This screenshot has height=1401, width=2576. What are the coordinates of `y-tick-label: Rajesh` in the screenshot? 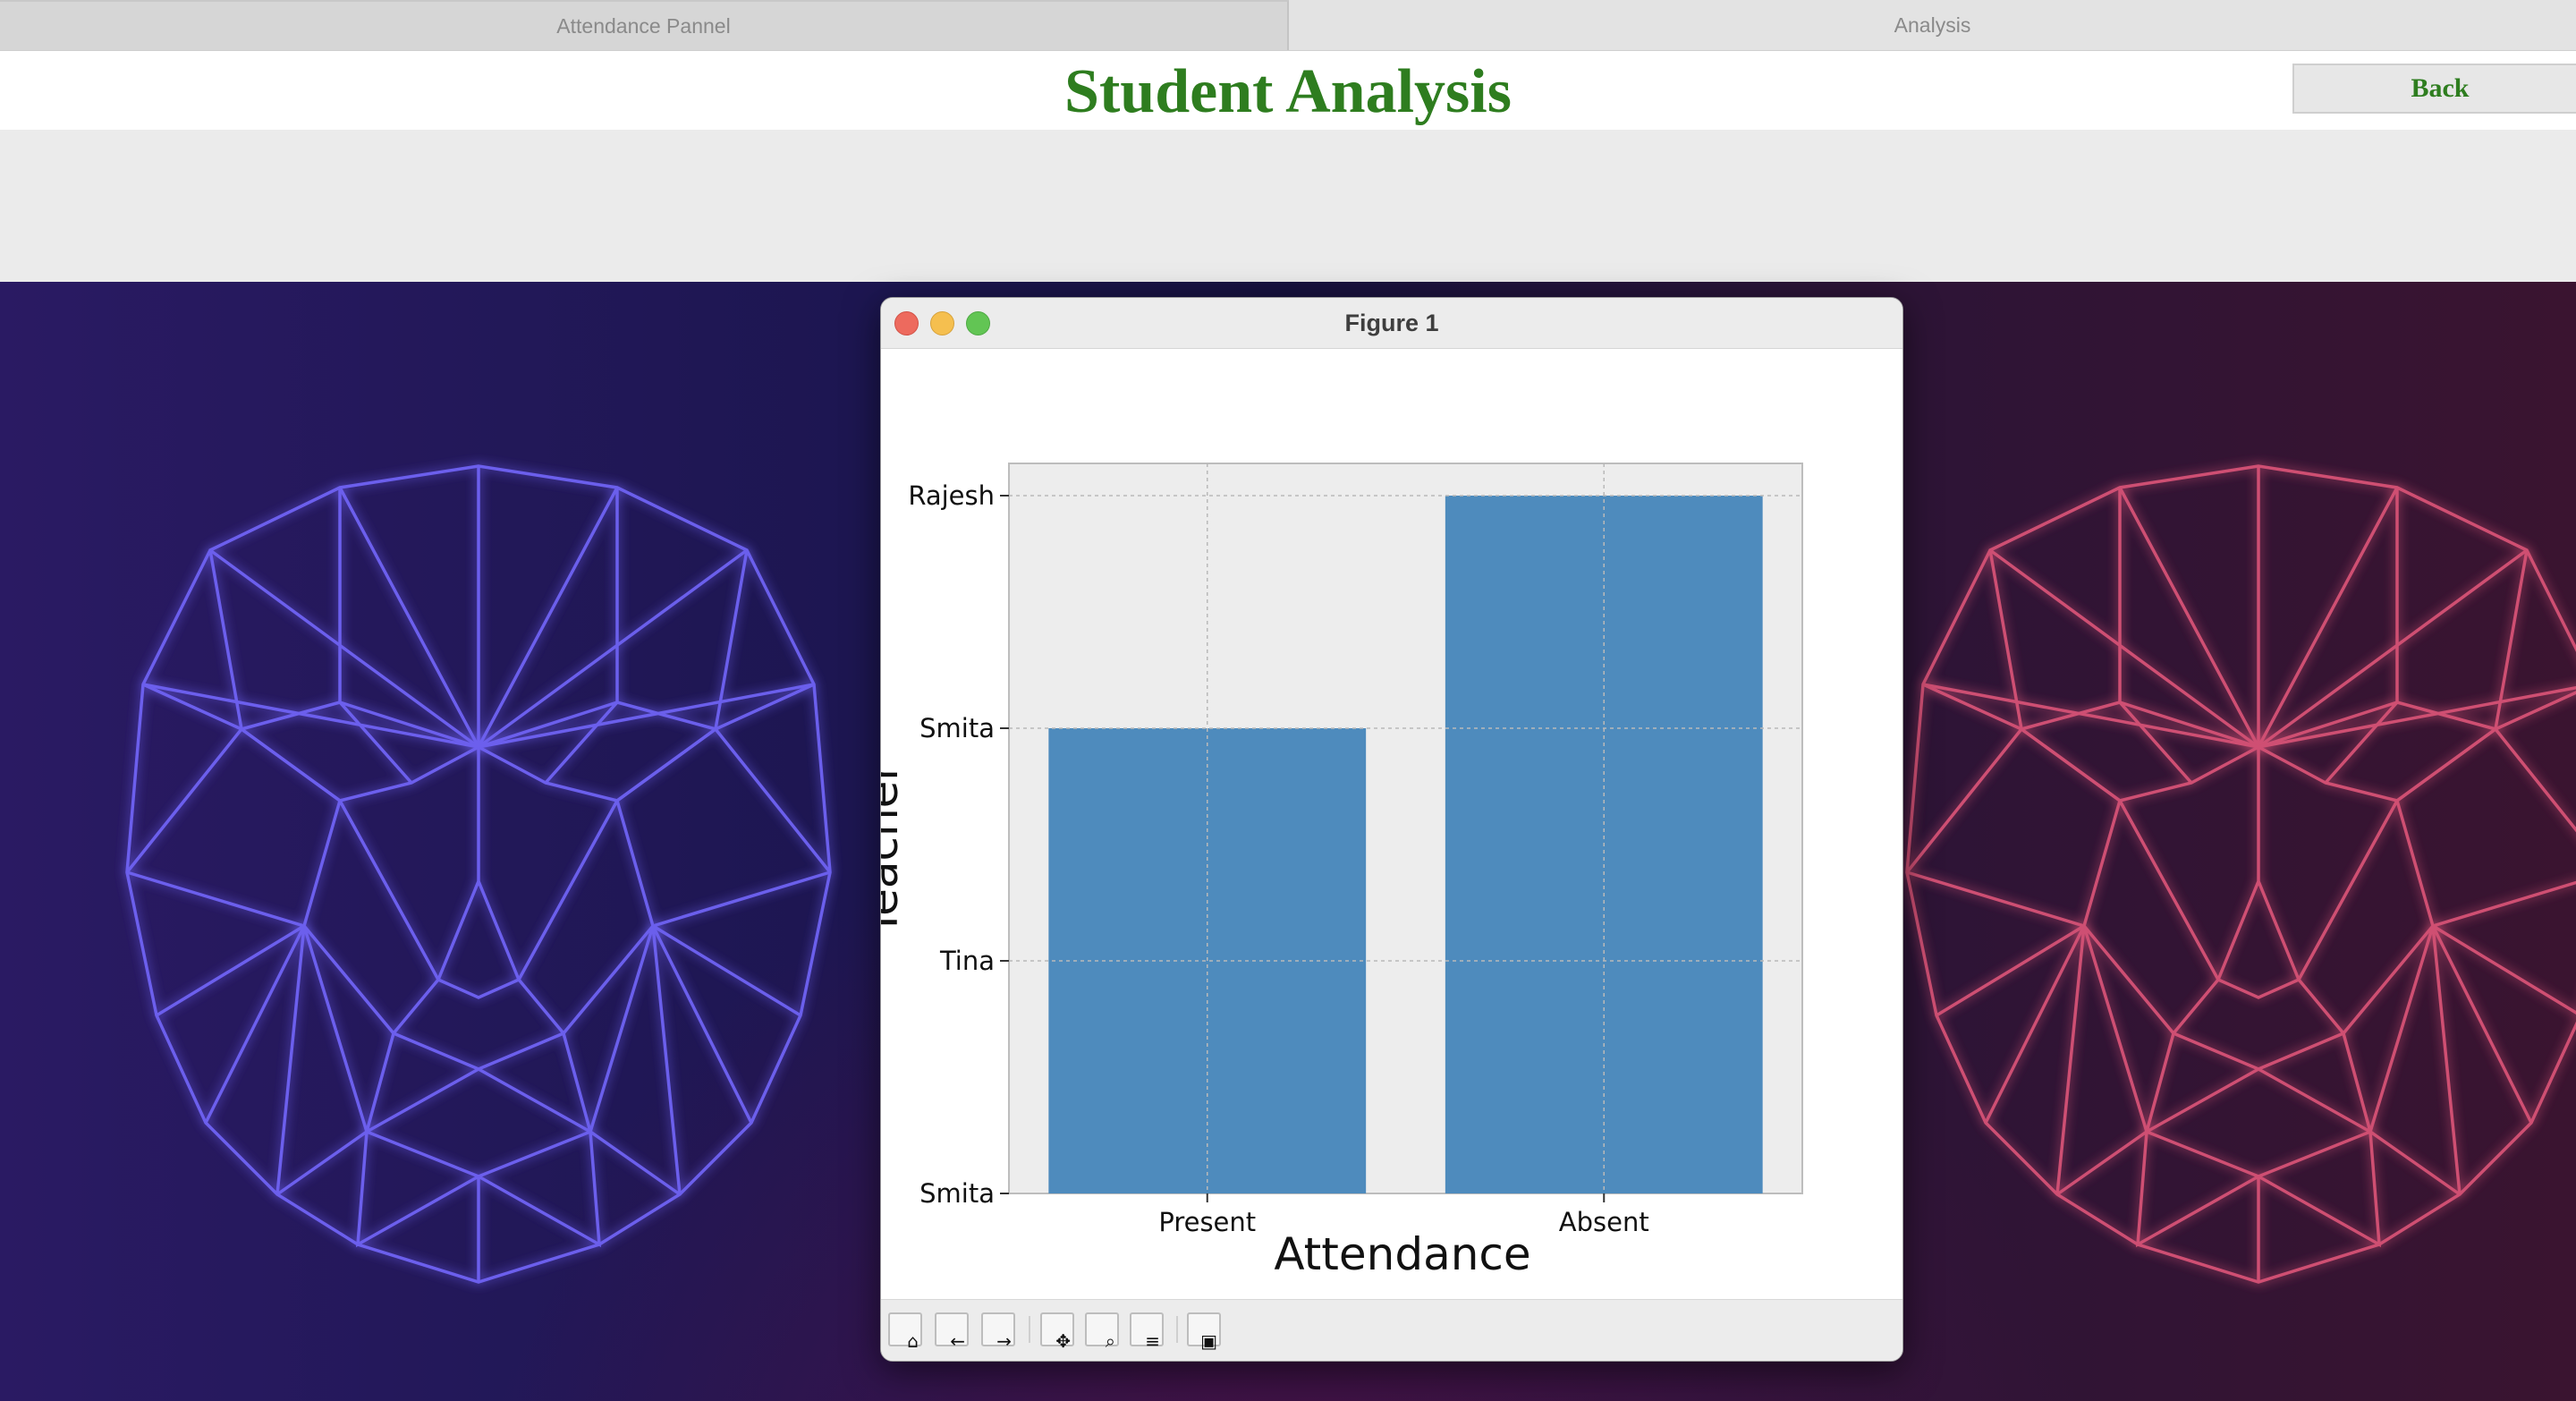 It's located at (951, 495).